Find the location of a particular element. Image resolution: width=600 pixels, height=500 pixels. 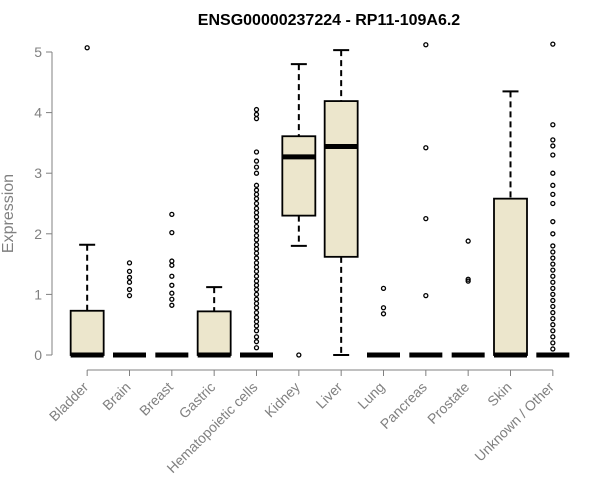

x-tick-label: Pancreas is located at coordinates (403, 405).